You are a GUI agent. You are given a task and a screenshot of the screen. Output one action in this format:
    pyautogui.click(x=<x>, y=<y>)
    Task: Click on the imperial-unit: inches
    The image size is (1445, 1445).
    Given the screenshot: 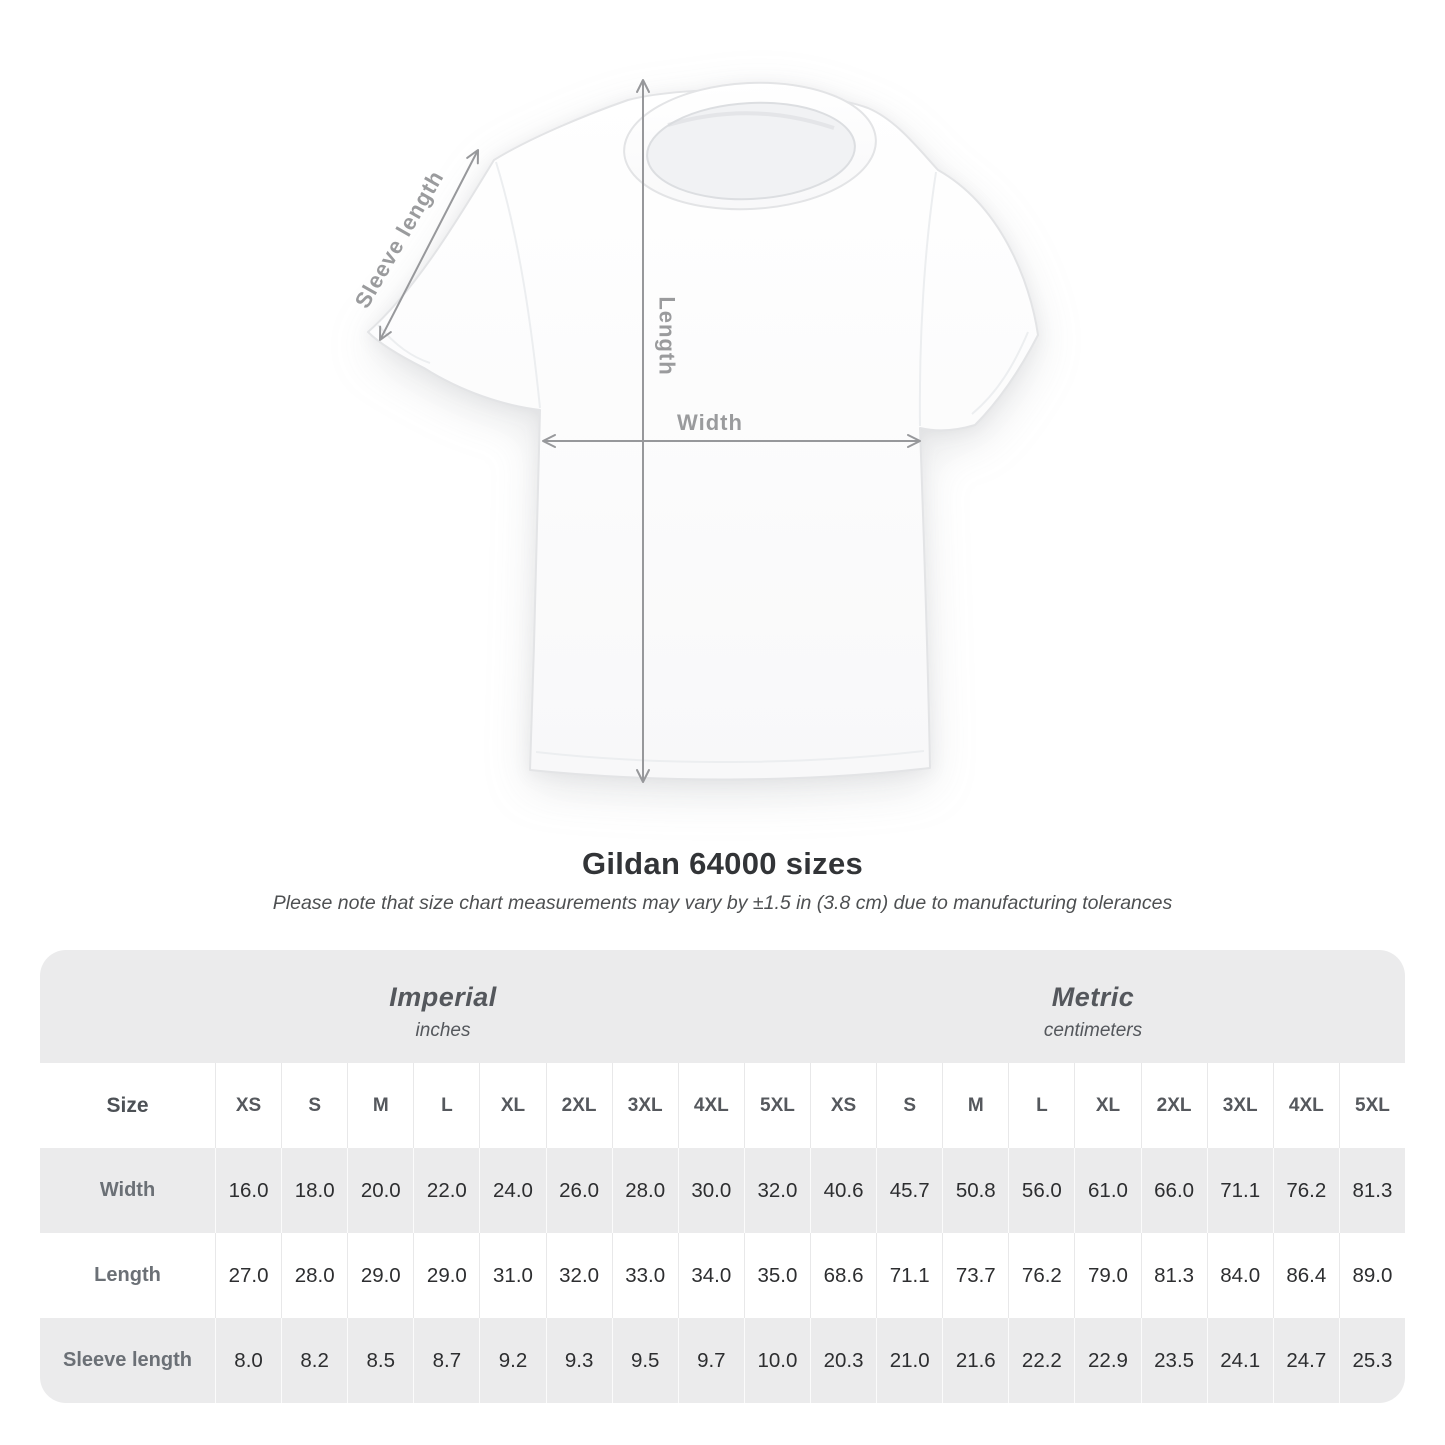 What is the action you would take?
    pyautogui.click(x=443, y=1030)
    